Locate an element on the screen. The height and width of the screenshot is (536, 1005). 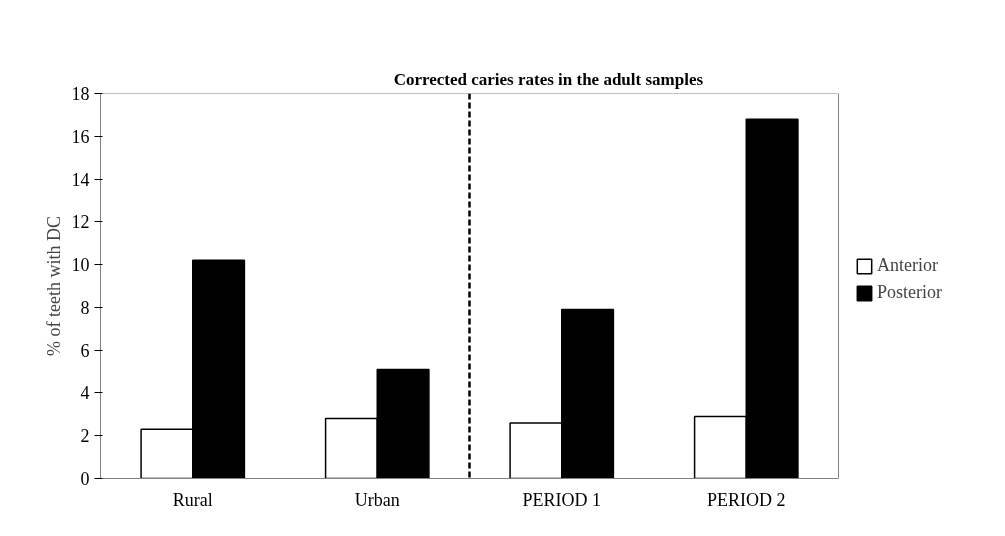
y-tick-label: 2 is located at coordinates (85, 436).